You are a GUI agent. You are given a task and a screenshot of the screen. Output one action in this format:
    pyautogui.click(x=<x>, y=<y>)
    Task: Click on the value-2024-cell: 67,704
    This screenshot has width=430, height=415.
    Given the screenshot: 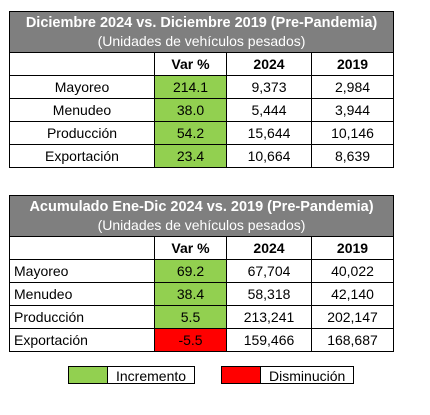 What is the action you would take?
    pyautogui.click(x=269, y=271)
    